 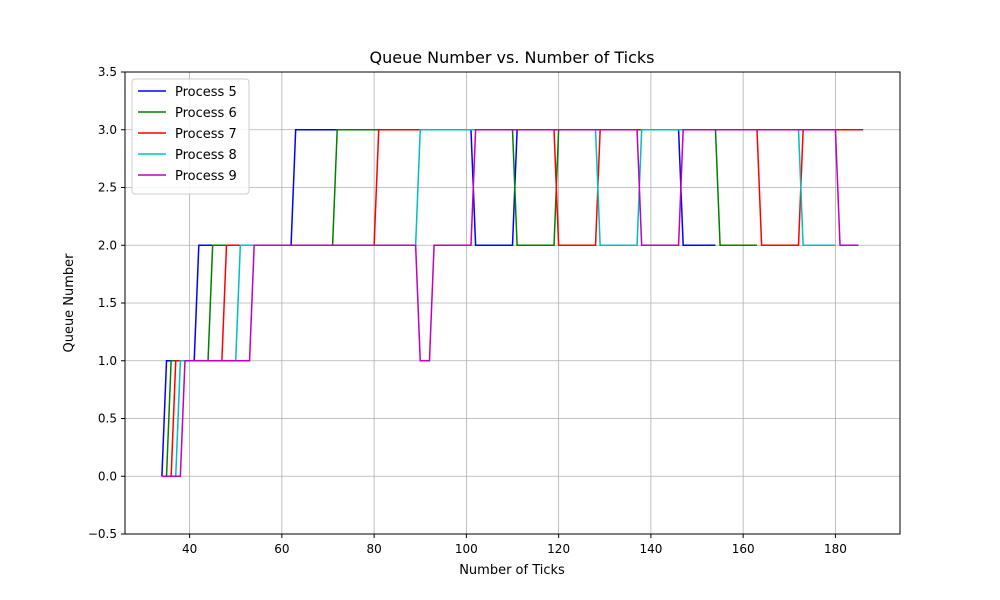 What do you see at coordinates (206, 113) in the screenshot?
I see `legend-label: Process 6` at bounding box center [206, 113].